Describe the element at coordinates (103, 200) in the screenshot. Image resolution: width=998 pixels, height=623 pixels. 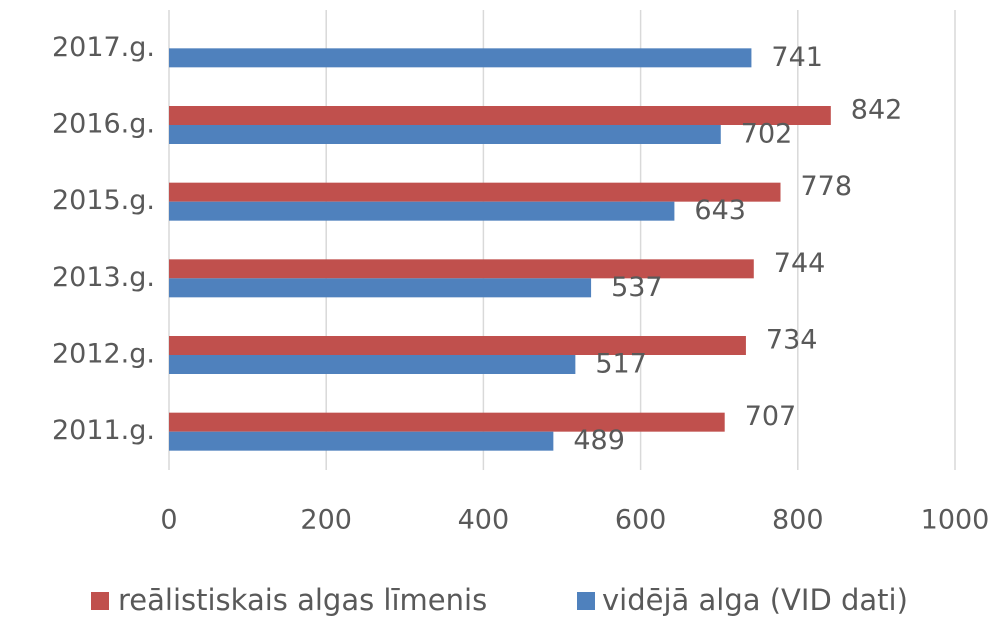
I see `y-tick-label: 2015.g.` at that location.